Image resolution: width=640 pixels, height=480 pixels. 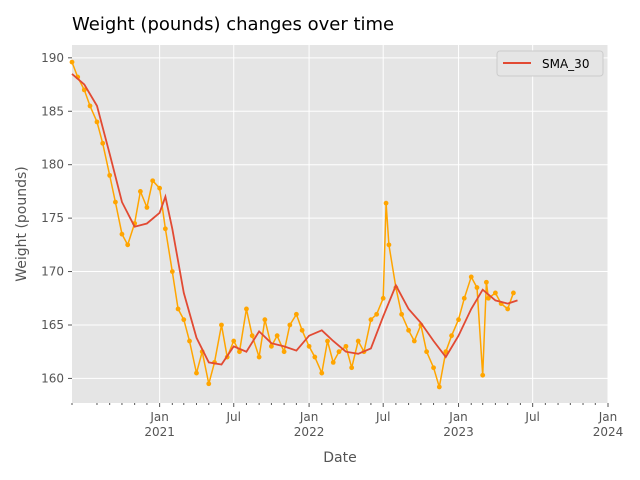 I want to click on y-tick-label: 170, so click(x=52, y=272).